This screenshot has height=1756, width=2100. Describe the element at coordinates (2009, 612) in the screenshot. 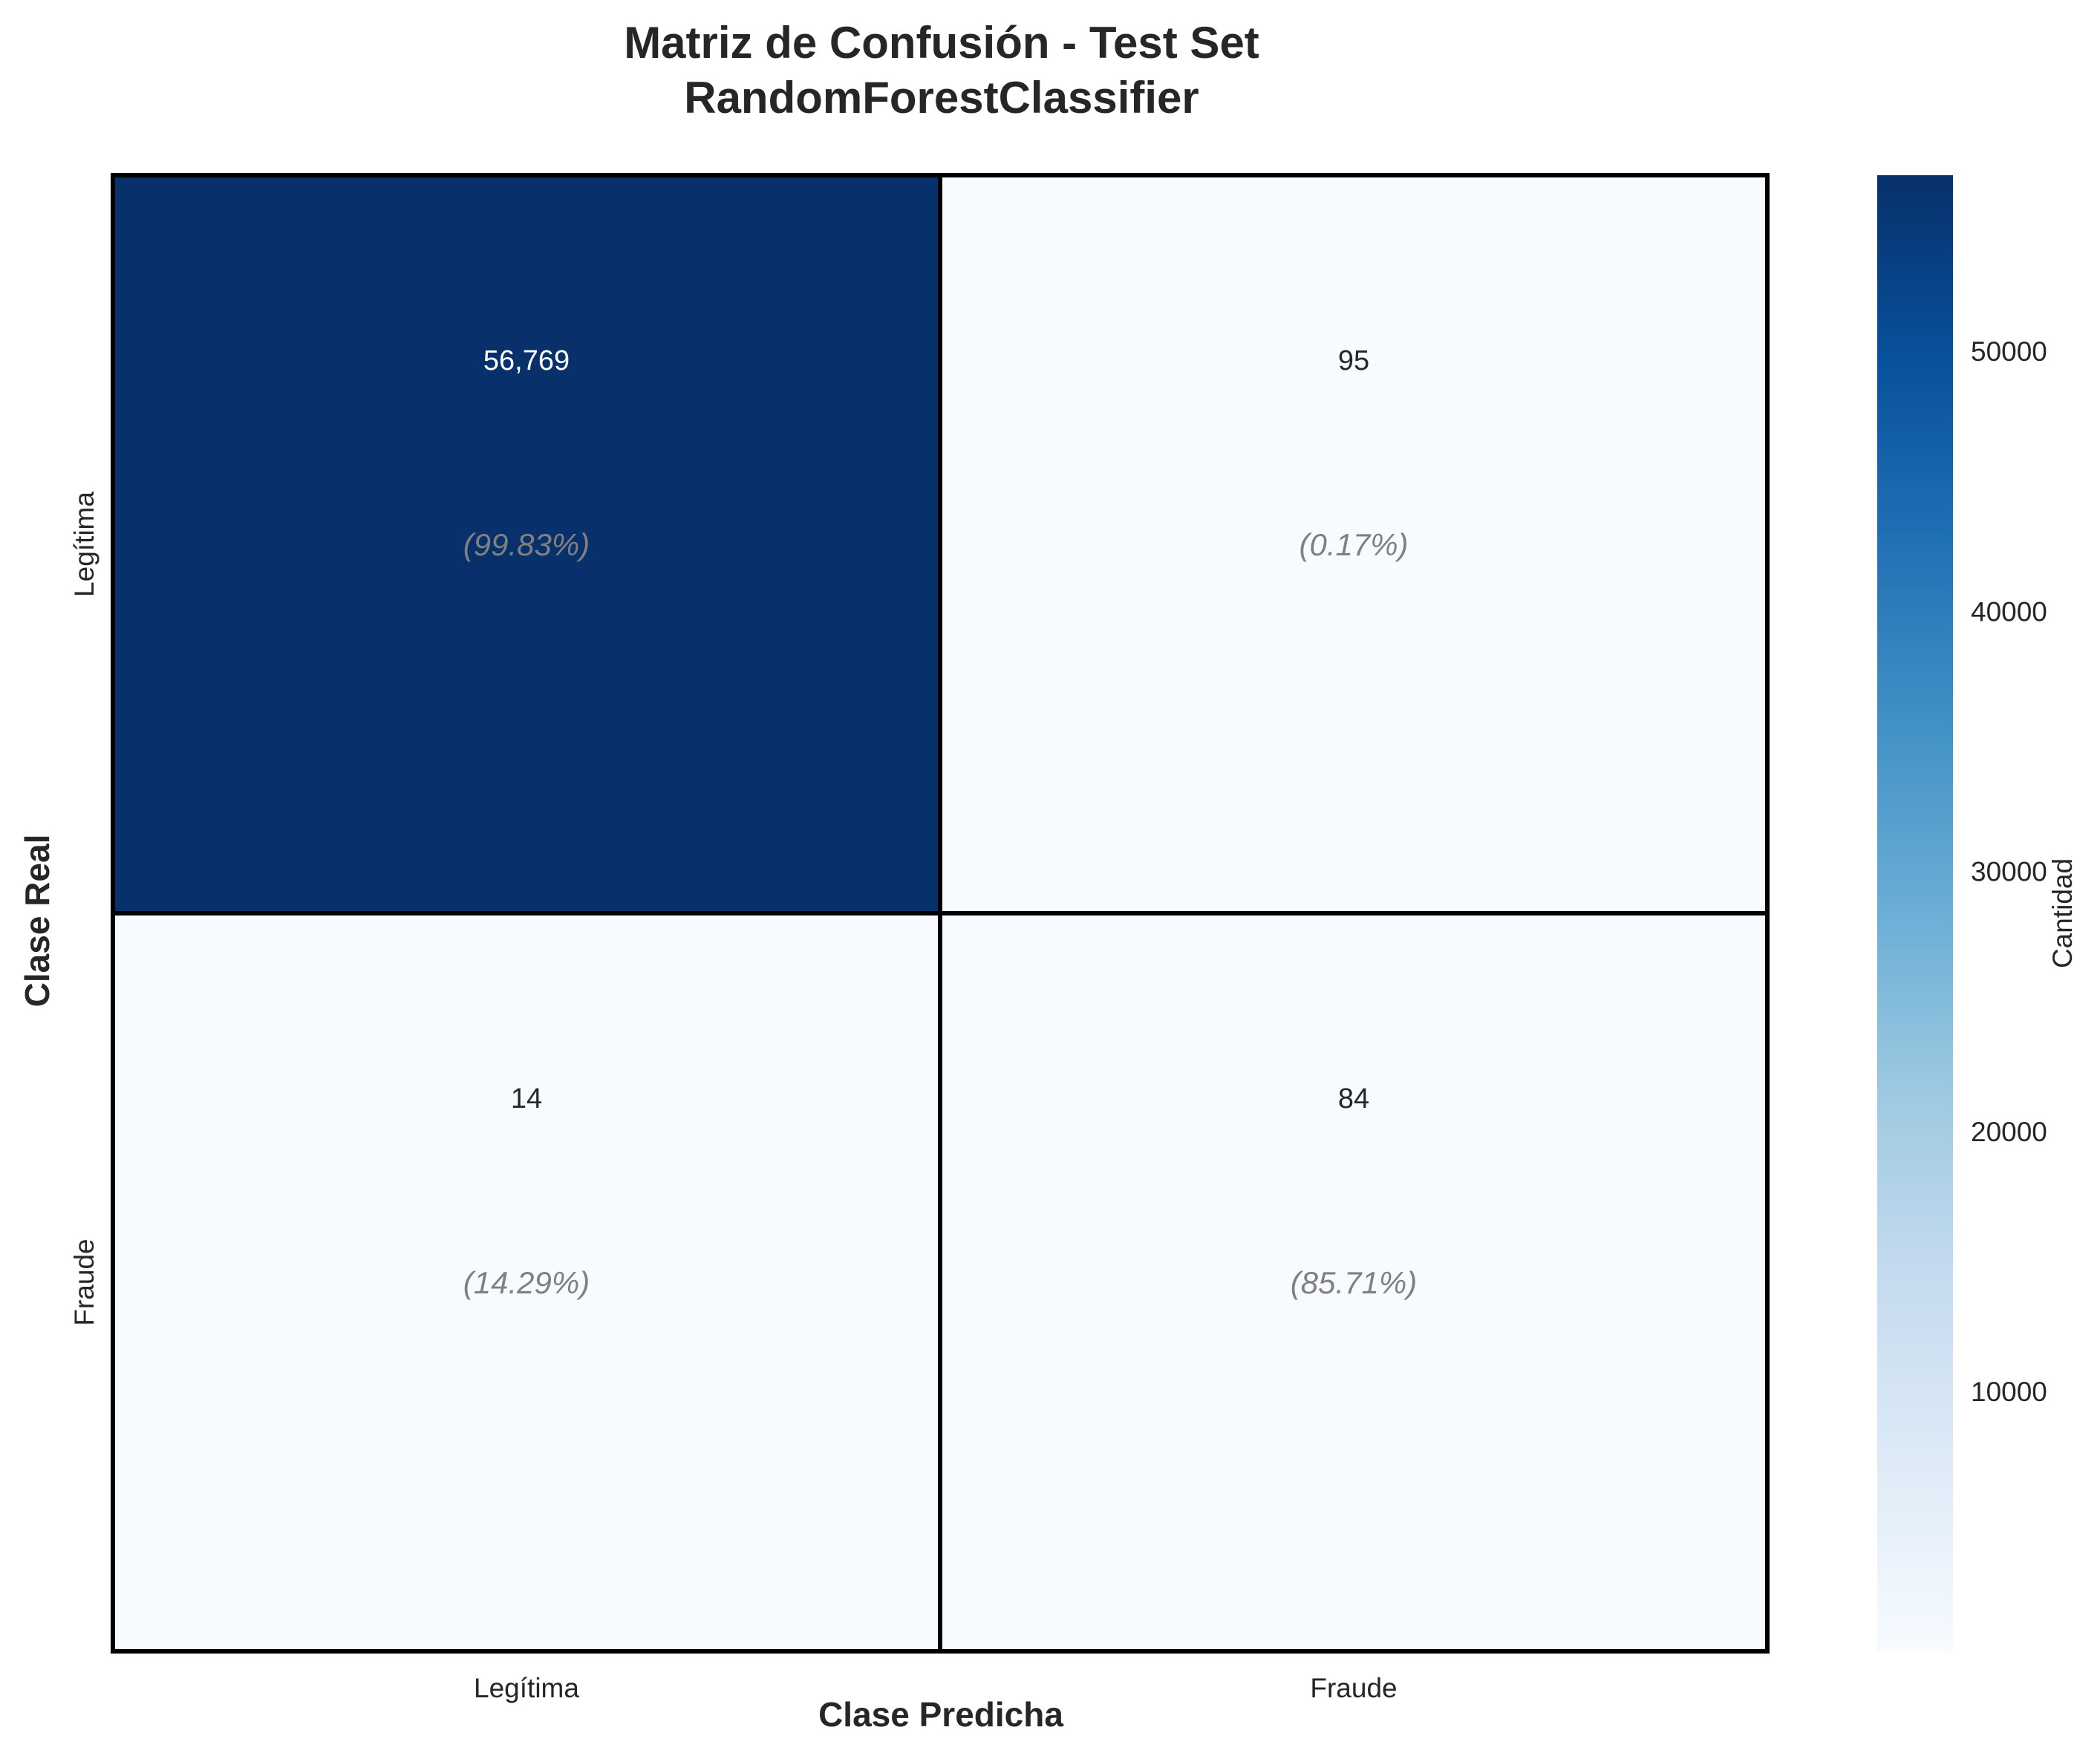

I see `colorbar-tick-label: 40000` at that location.